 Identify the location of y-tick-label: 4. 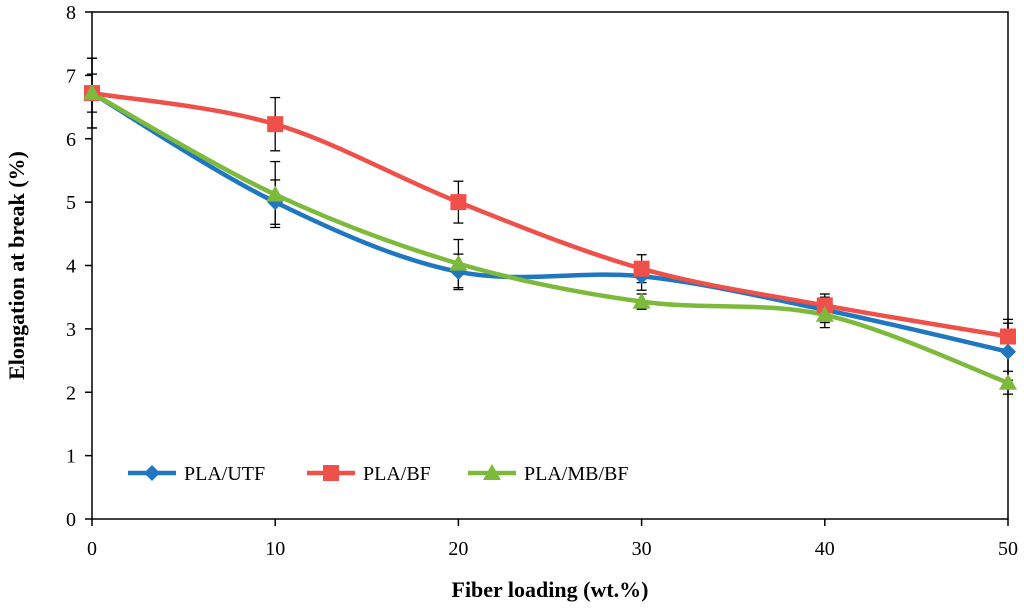
(71, 267).